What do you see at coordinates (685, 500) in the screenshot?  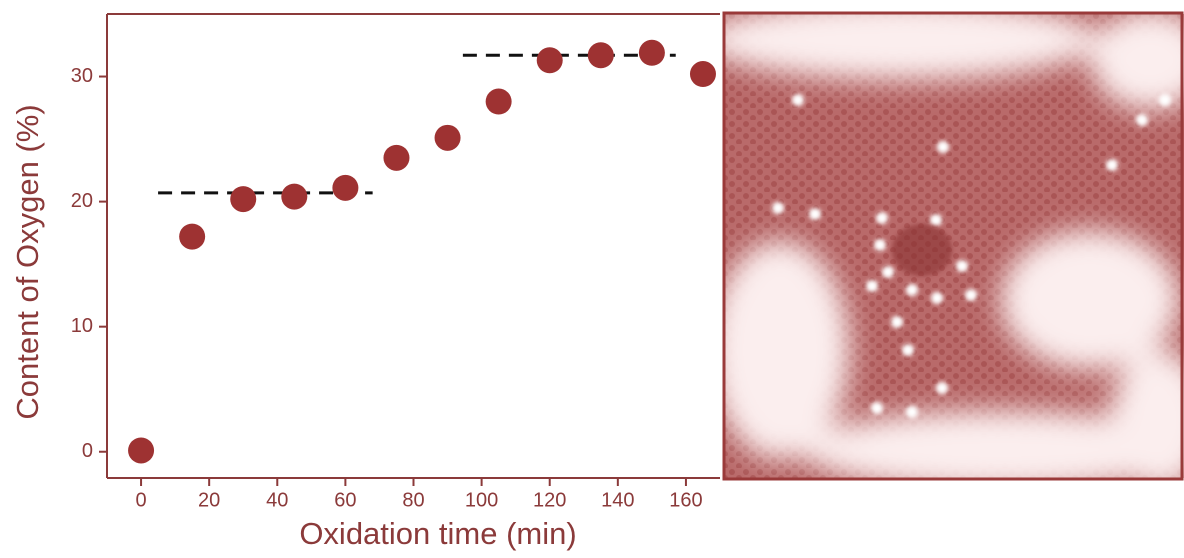 I see `x-tick-label: 160` at bounding box center [685, 500].